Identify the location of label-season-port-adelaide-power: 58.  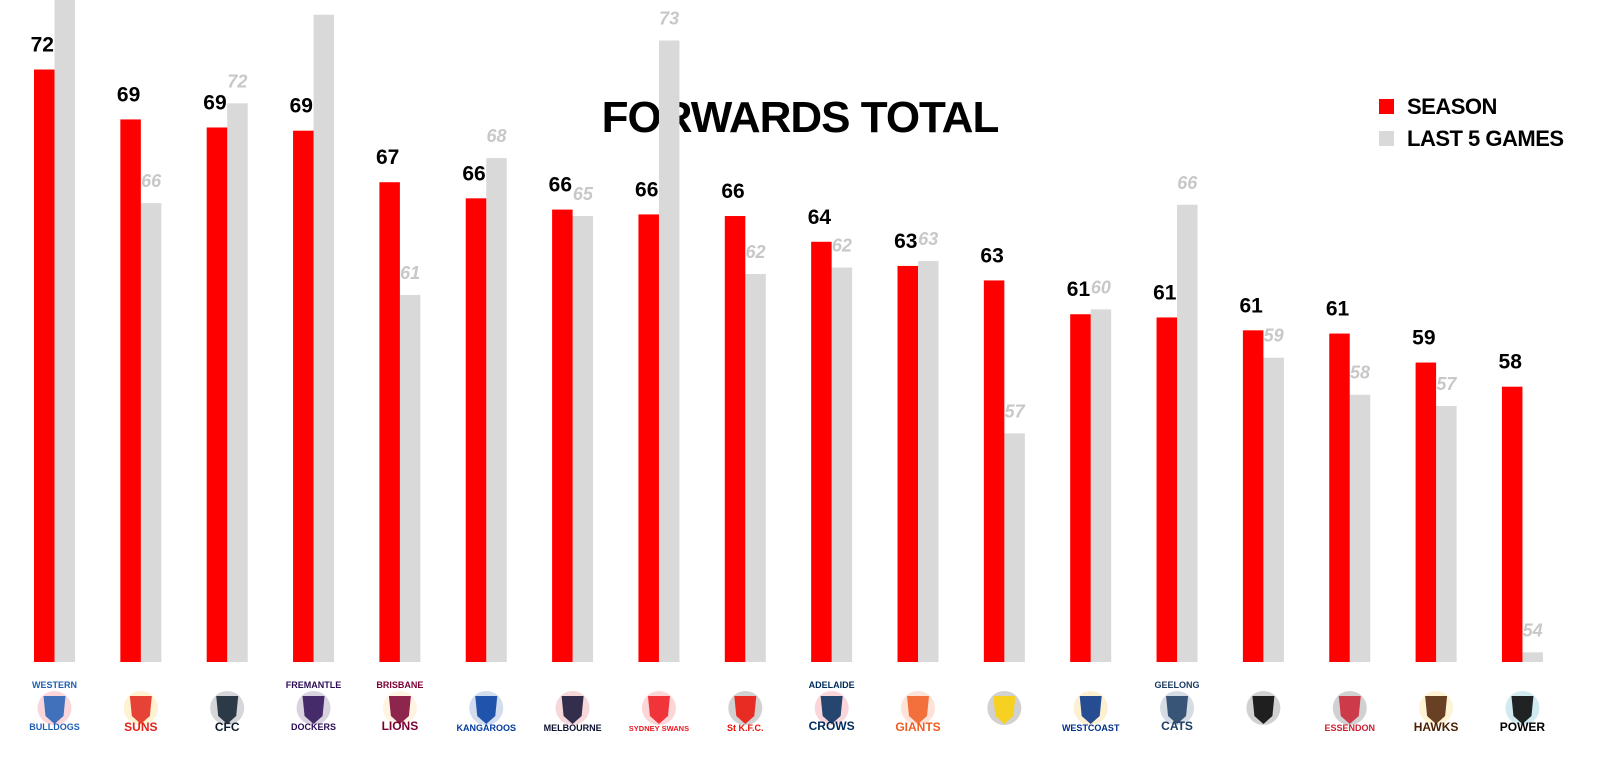
(1511, 362).